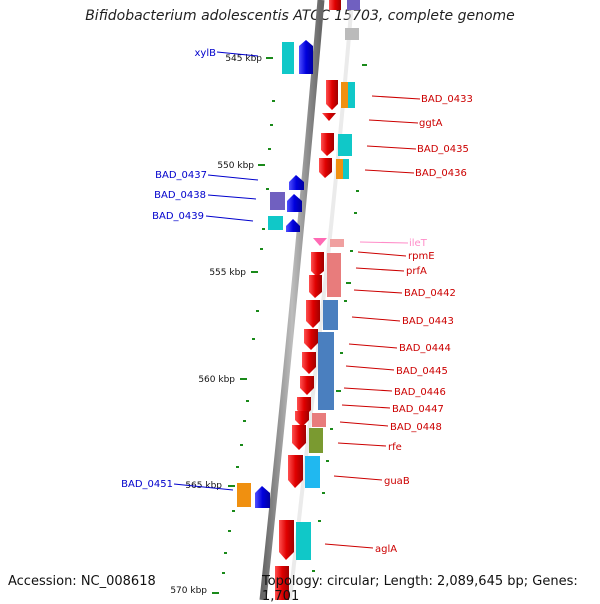  What do you see at coordinates (396, 371) in the screenshot?
I see `gene-label: BAD_0445` at bounding box center [396, 371].